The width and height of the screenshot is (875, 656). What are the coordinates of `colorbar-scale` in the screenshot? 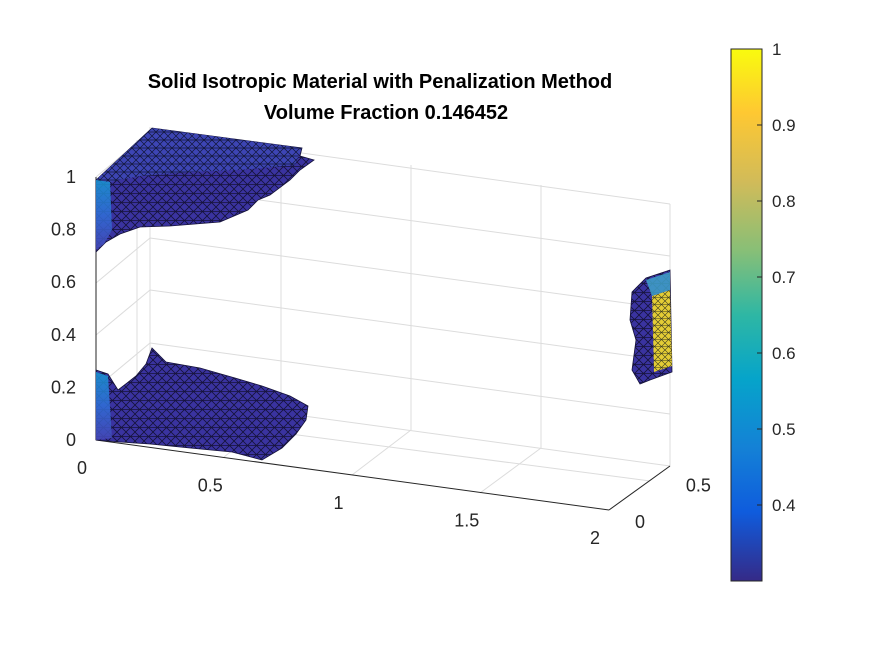 It's located at (746, 315).